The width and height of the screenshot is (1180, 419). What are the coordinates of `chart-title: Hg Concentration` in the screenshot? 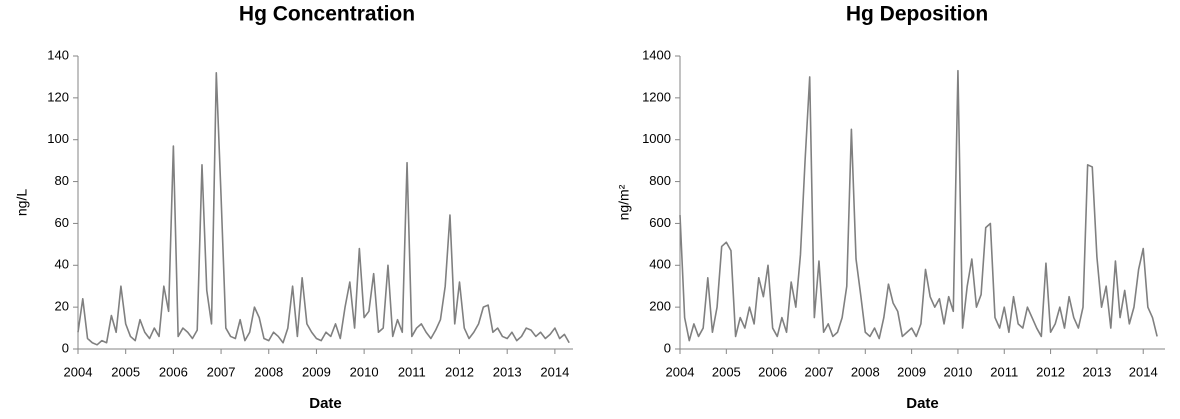 It's located at (327, 14).